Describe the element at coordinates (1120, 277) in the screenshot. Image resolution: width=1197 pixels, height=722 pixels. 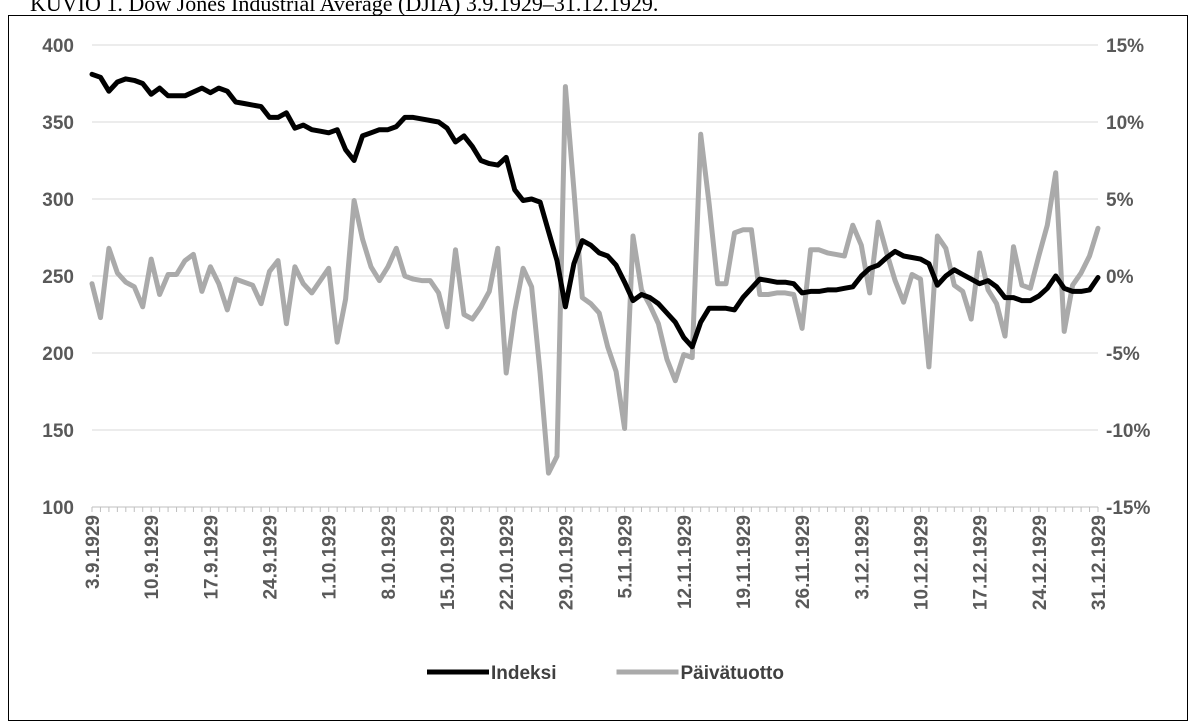
I see `right-axis-tick-label: 0%` at that location.